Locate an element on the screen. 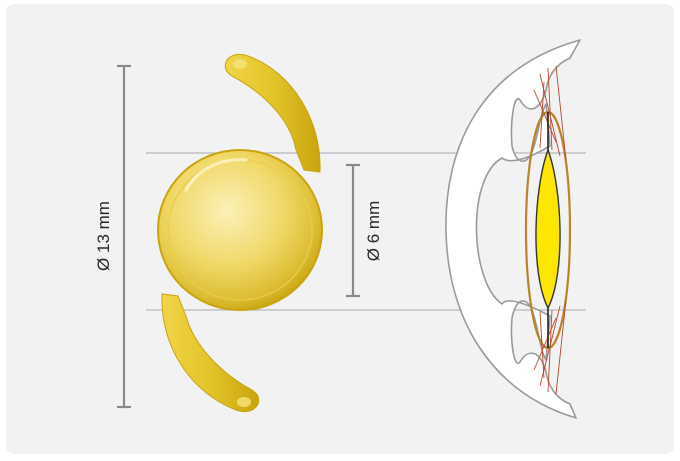 The height and width of the screenshot is (461, 680). lens-optic is located at coordinates (240, 230).